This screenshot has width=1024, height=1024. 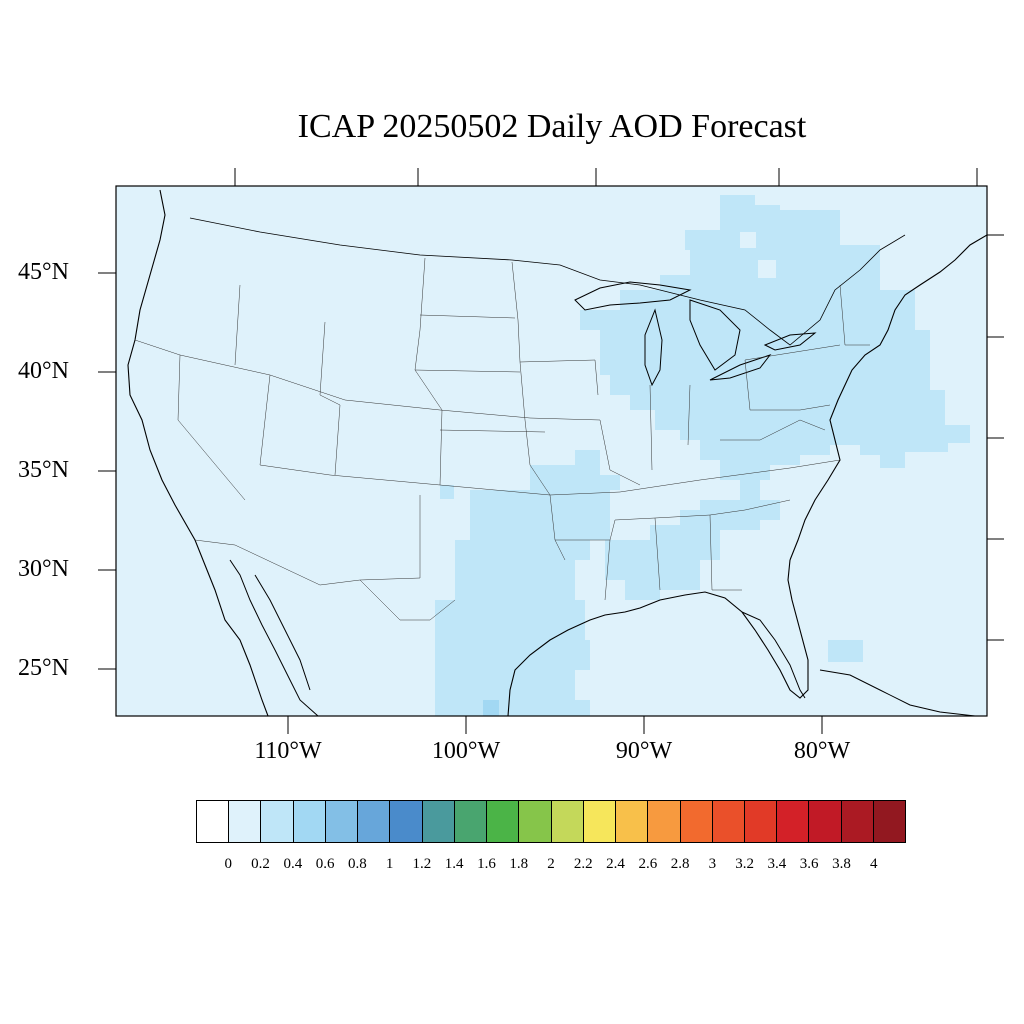 I want to click on colorbar, so click(x=551, y=821).